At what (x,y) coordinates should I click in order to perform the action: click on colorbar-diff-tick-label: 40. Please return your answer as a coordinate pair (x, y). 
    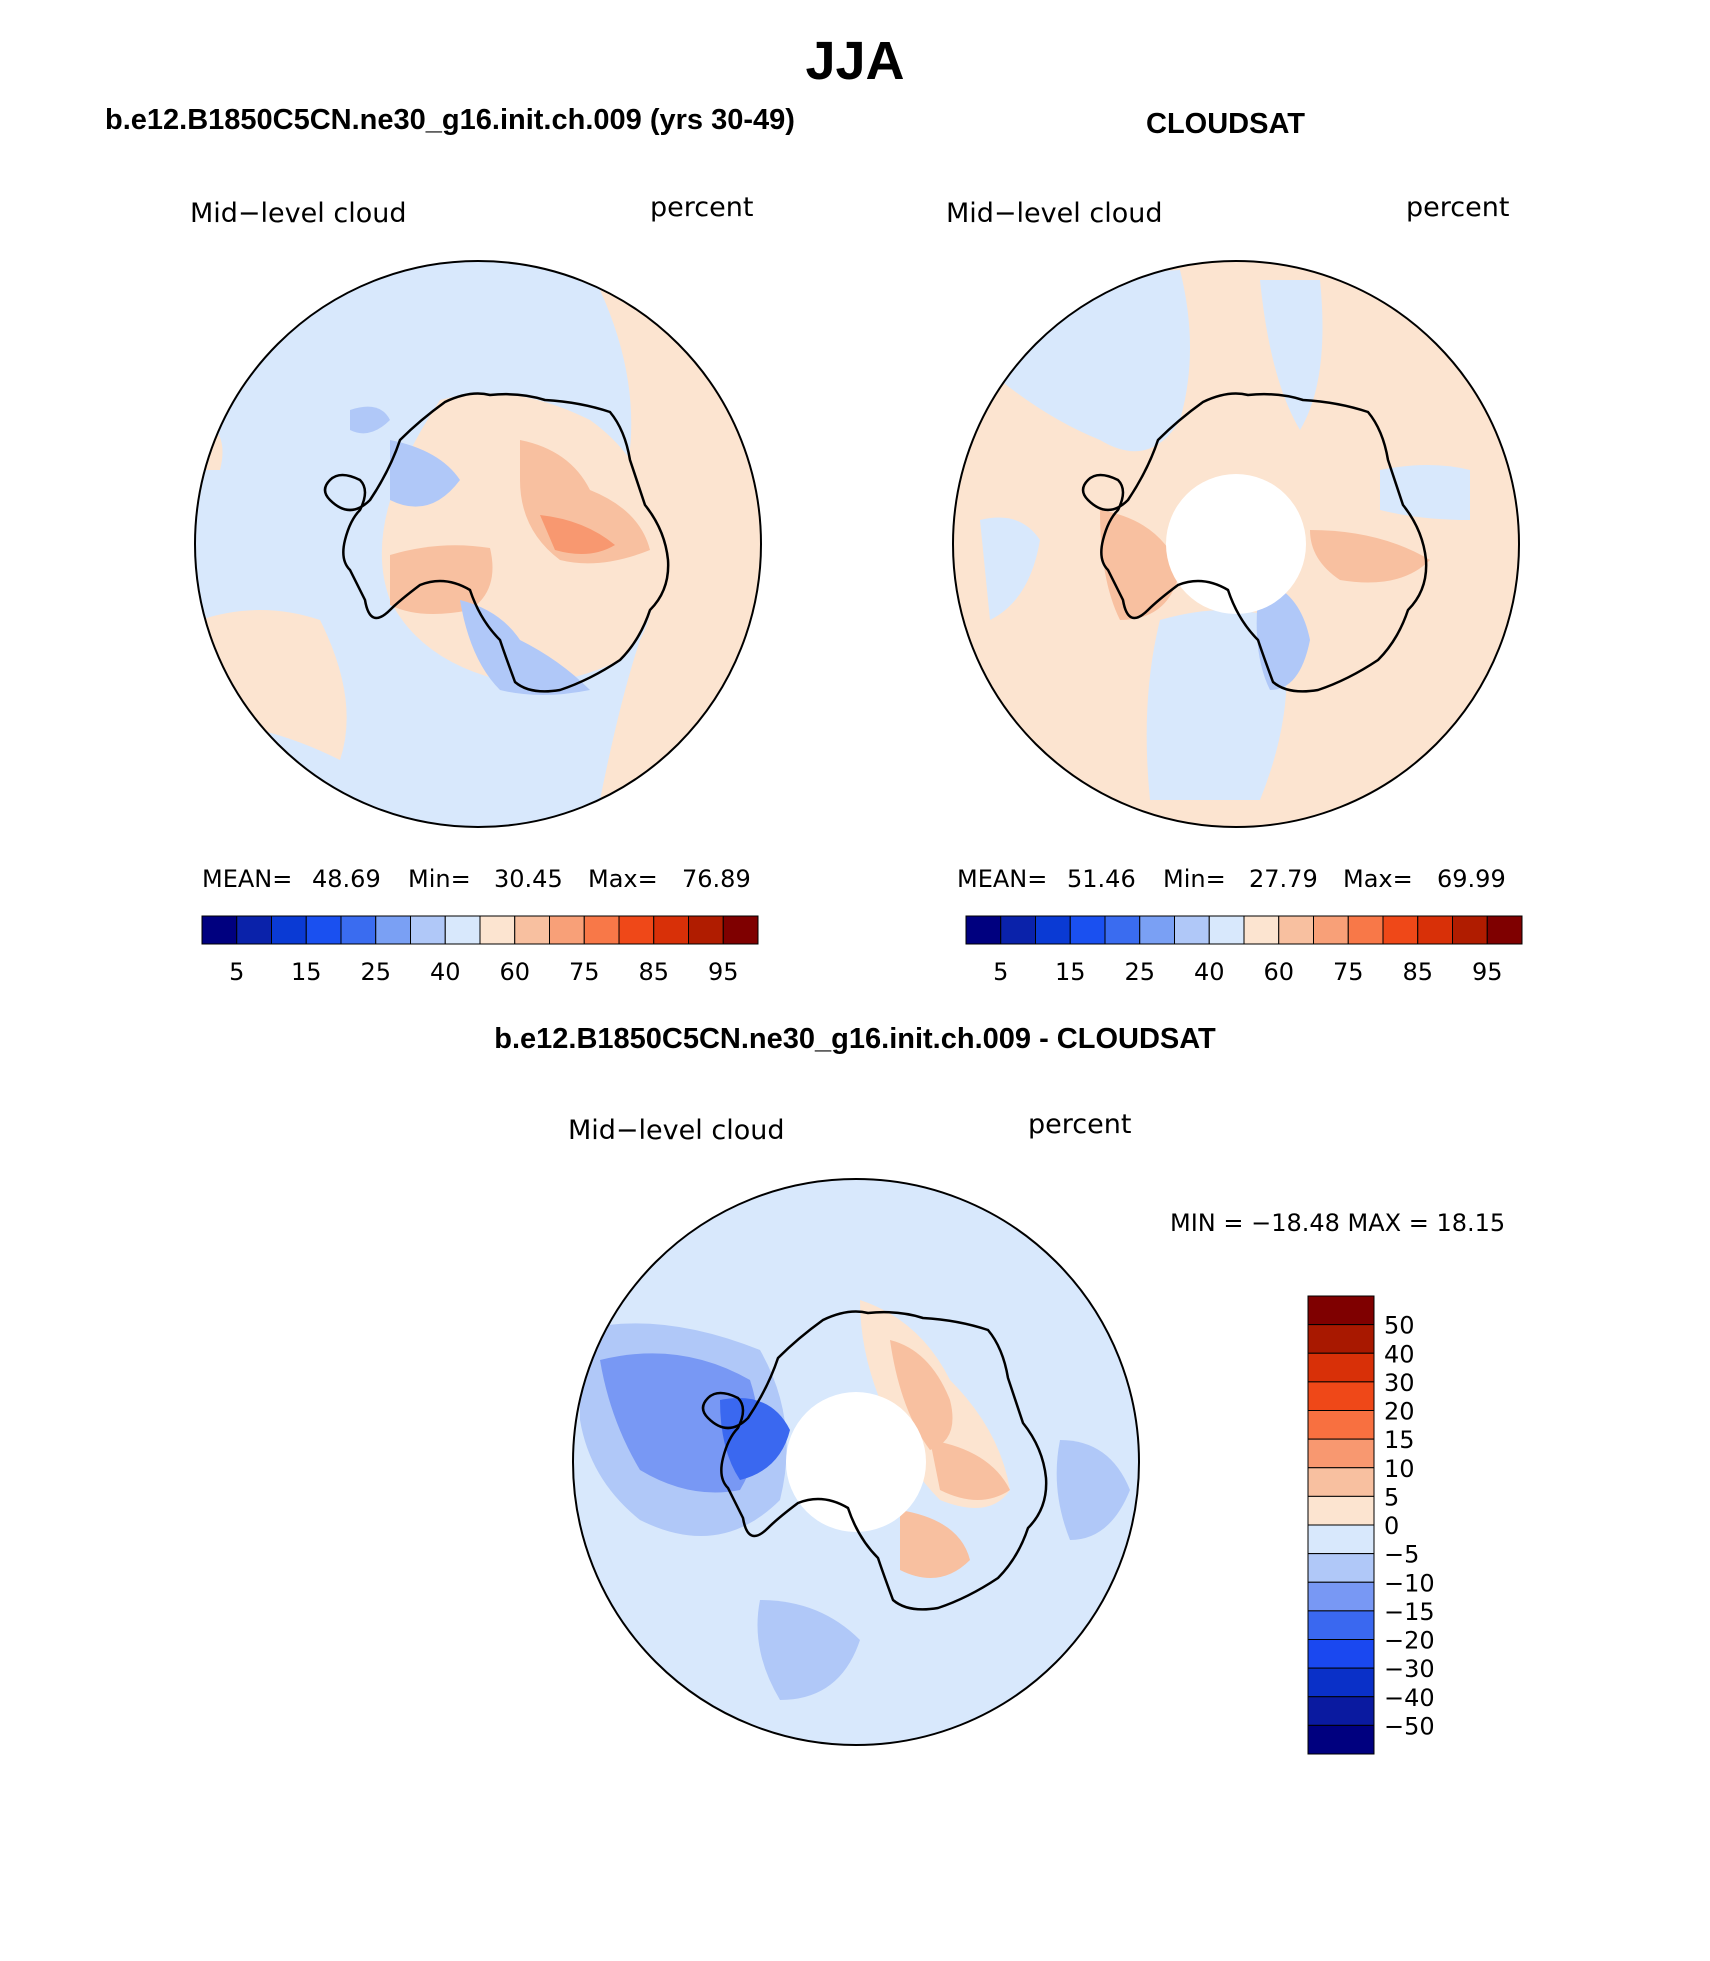
    Looking at the image, I should click on (1399, 1354).